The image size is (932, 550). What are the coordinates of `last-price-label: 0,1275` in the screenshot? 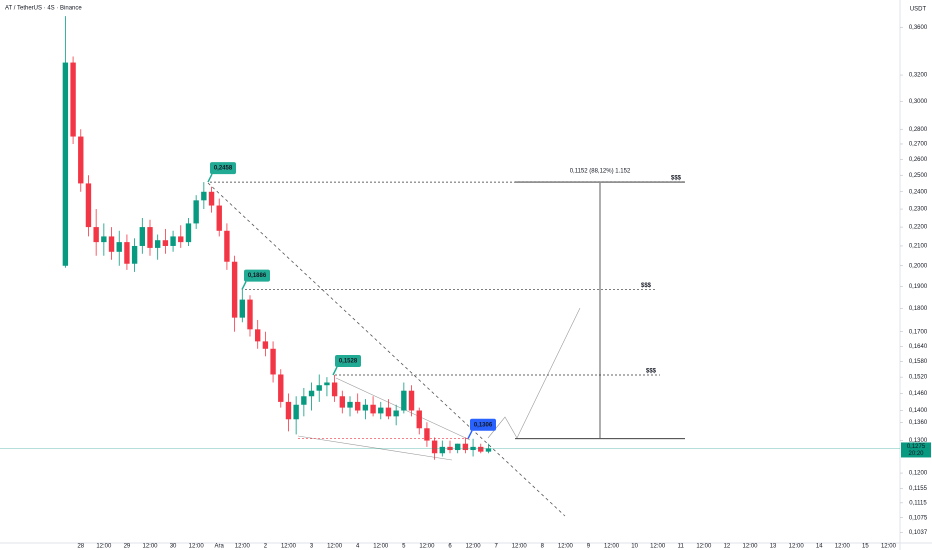 It's located at (916, 447).